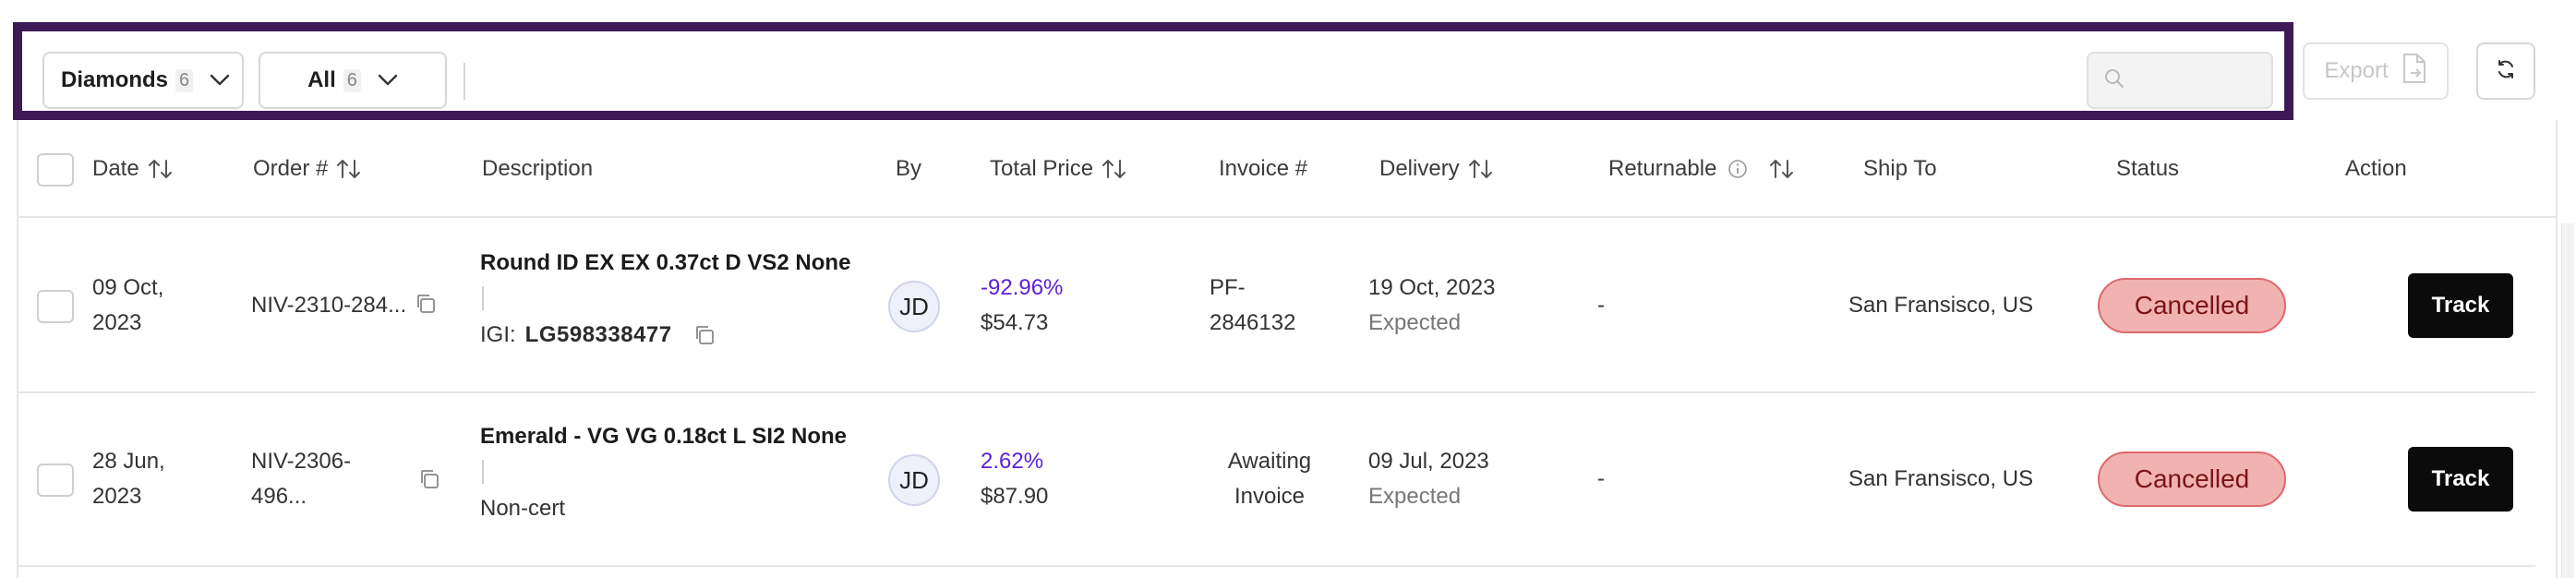 Image resolution: width=2576 pixels, height=578 pixels. I want to click on column-action-label: Action, so click(2376, 168).